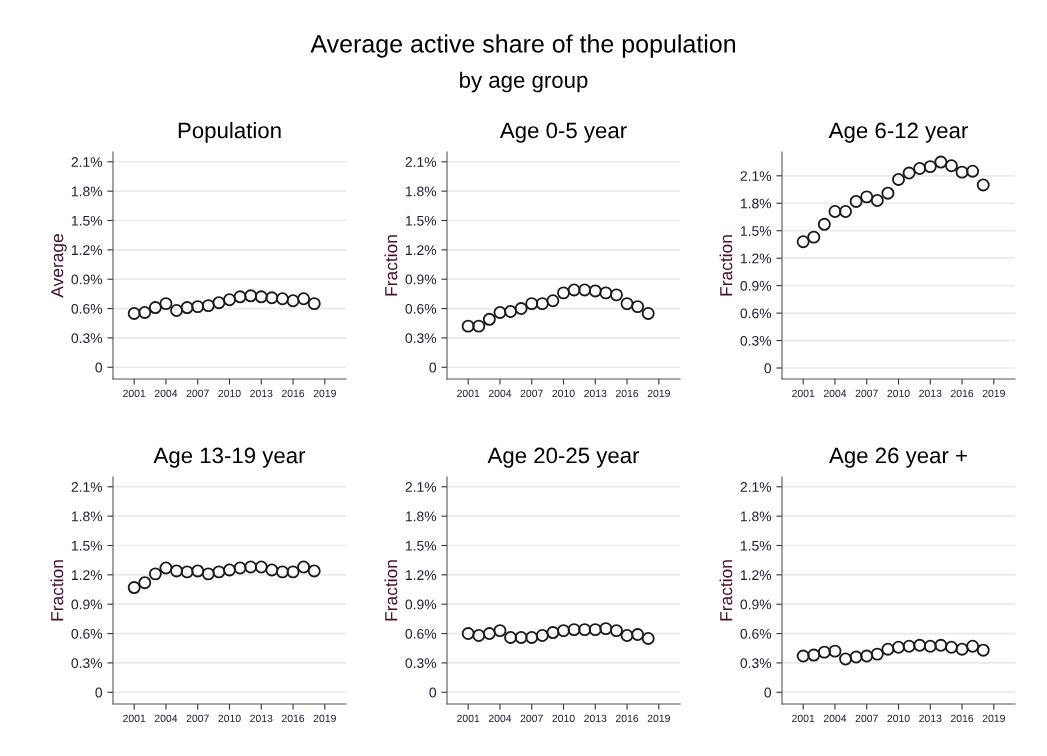 The height and width of the screenshot is (756, 1047). I want to click on y-axis-title: Average, so click(59, 266).